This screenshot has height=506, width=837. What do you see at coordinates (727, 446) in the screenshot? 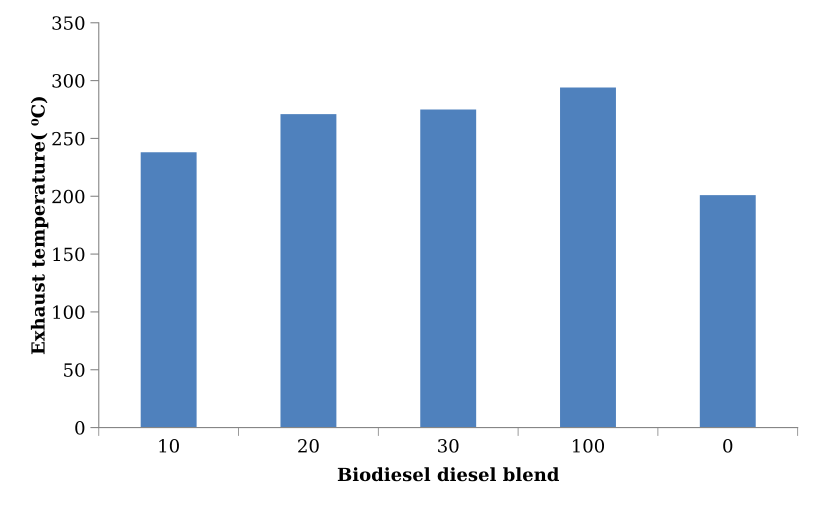
I see `x-tick-label: 0` at bounding box center [727, 446].